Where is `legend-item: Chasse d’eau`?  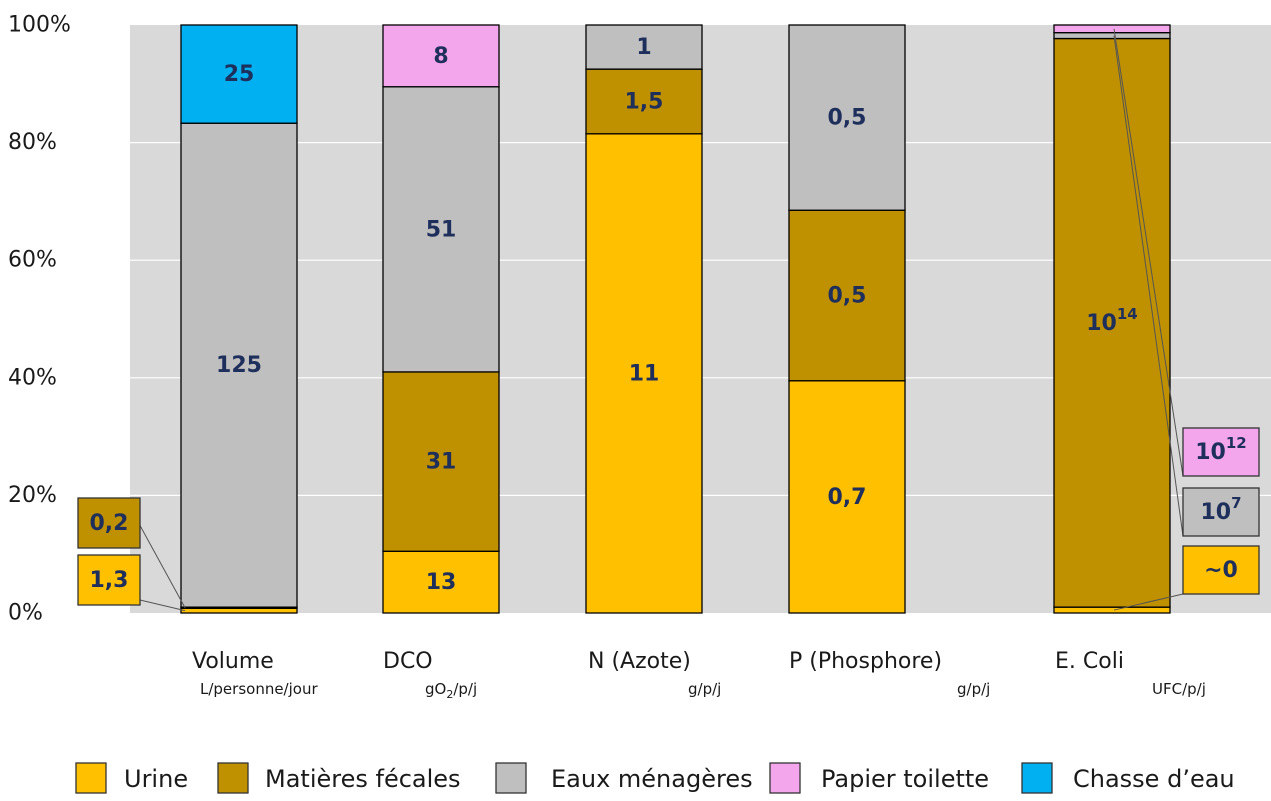
legend-item: Chasse d’eau is located at coordinates (1128, 778).